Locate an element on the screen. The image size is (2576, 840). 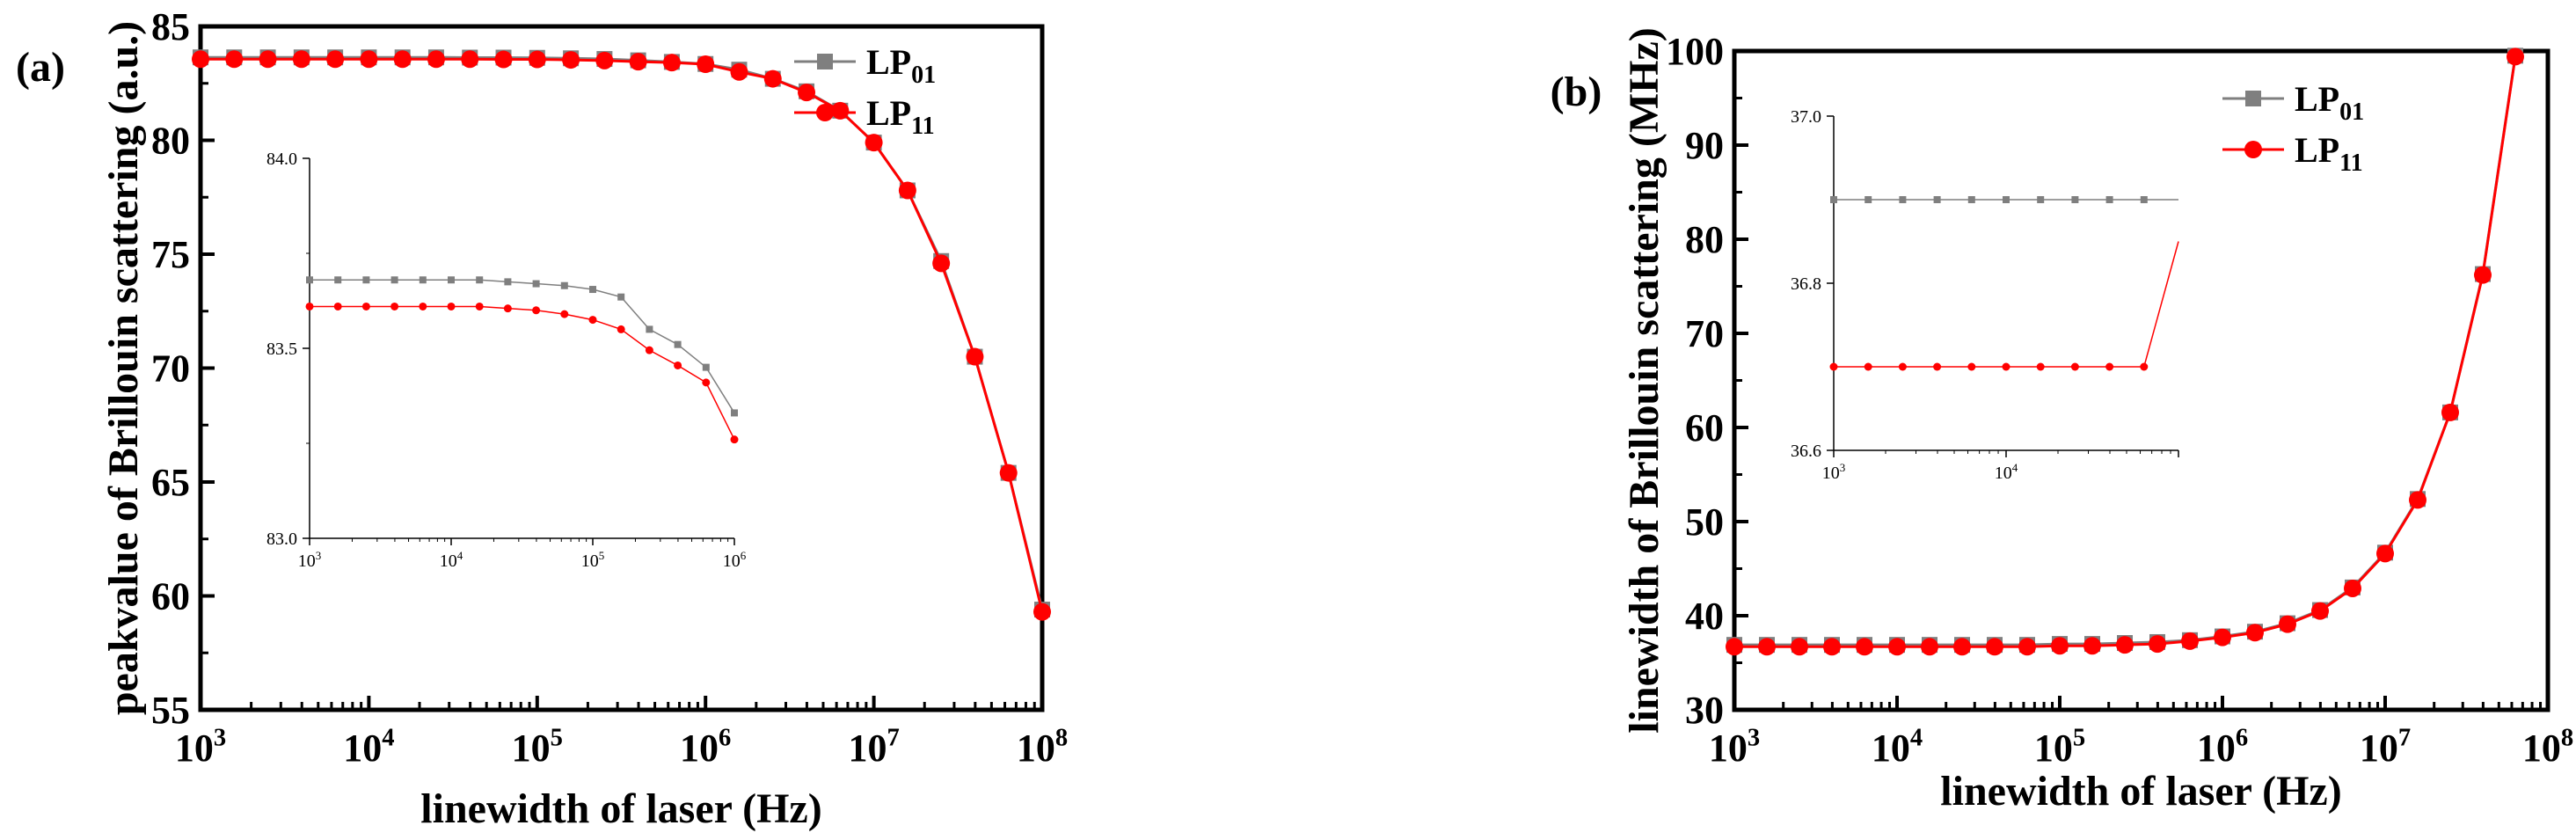
x-tick-label-exp: 5 is located at coordinates (557, 737).